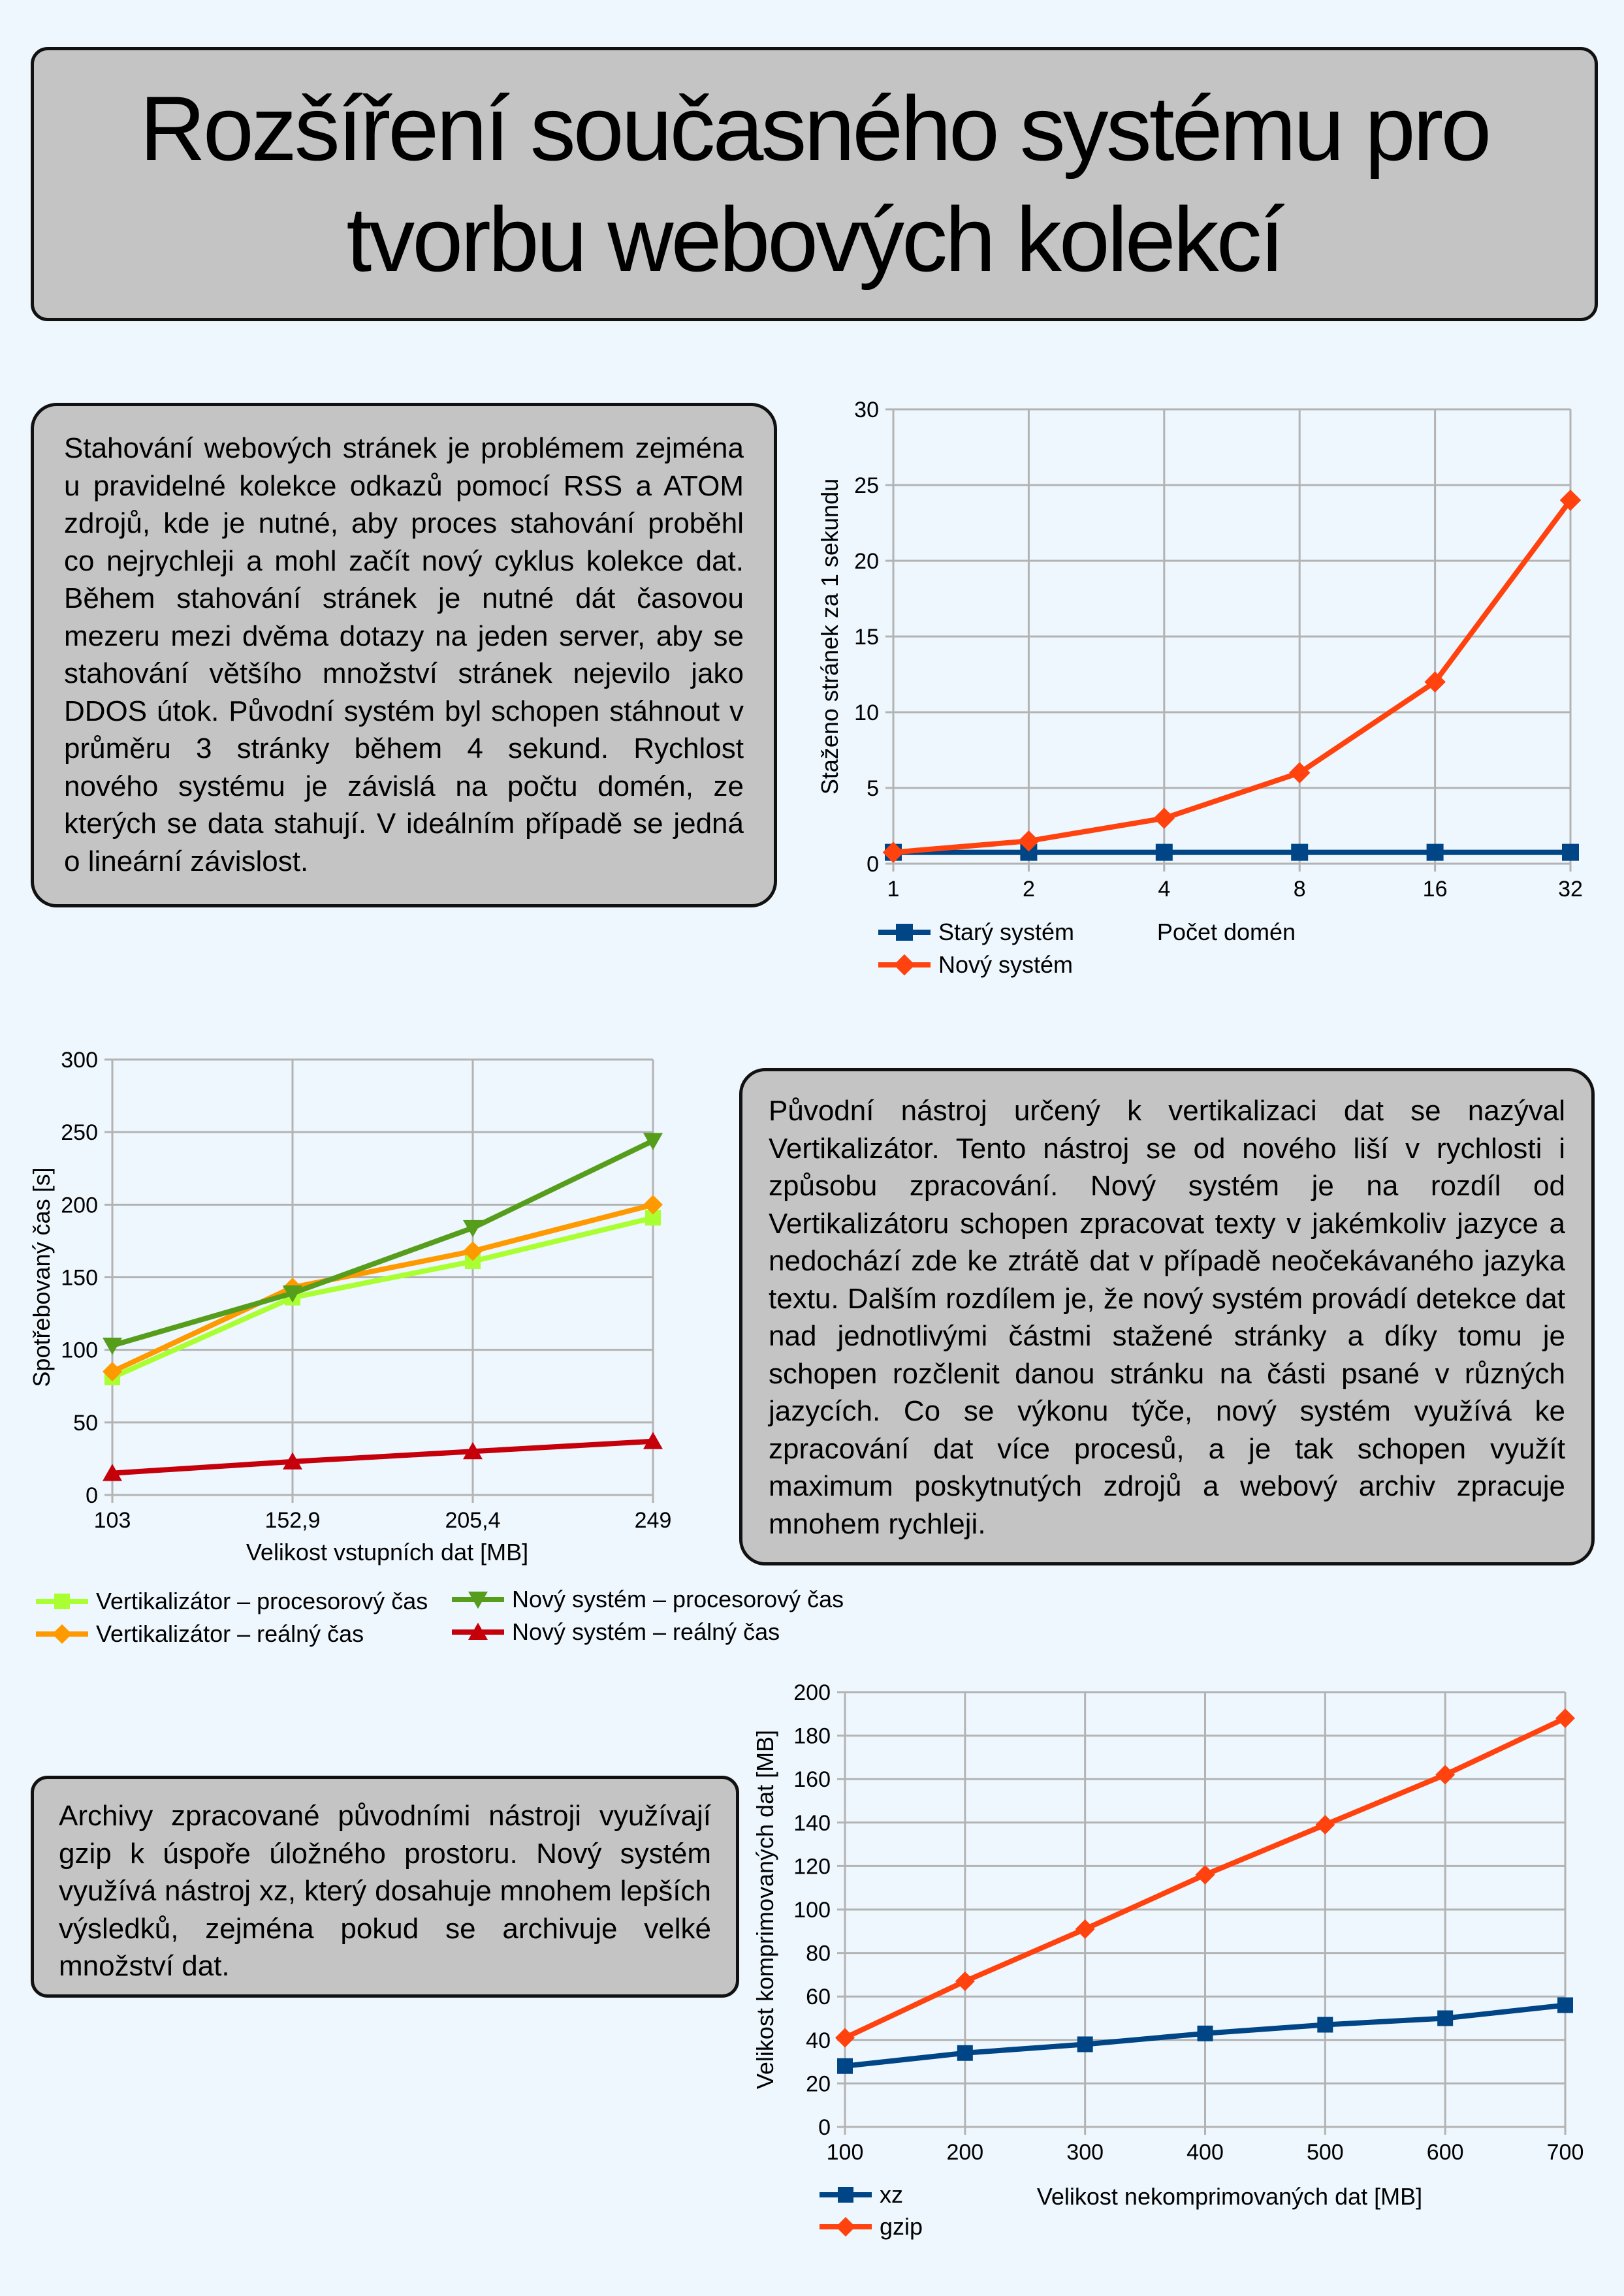  I want to click on x-tick-label: 152,9, so click(292, 1521).